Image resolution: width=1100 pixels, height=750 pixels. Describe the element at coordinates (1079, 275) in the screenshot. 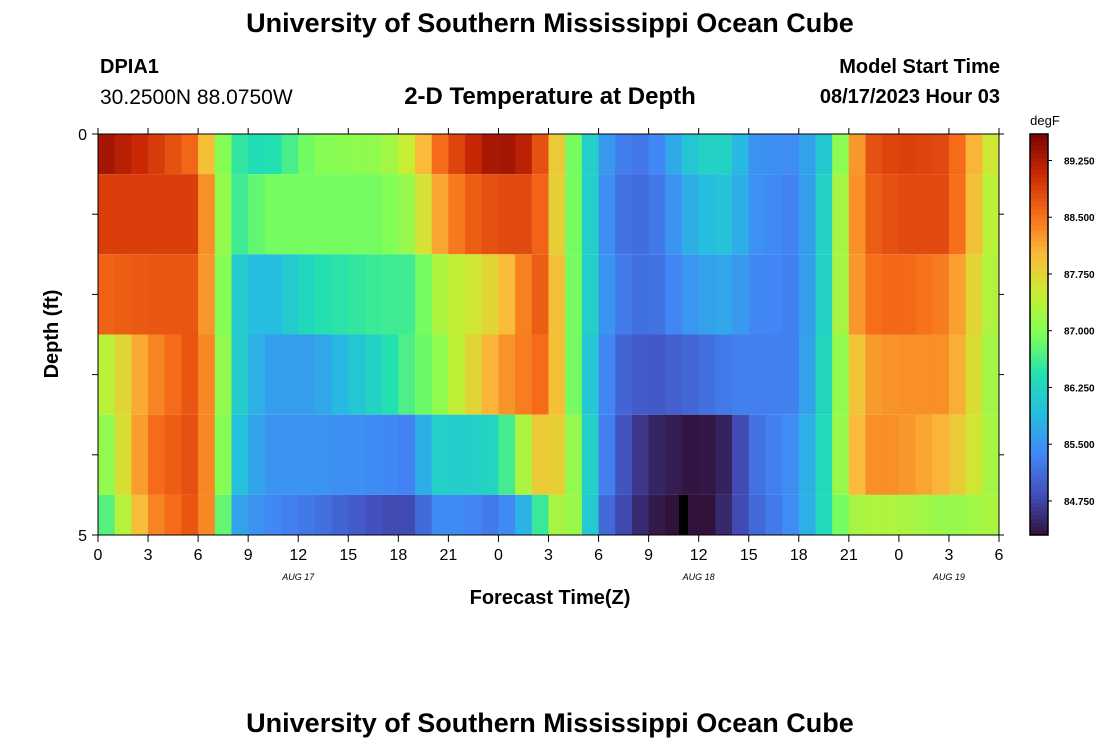

I see `colorbar-tick-label: 87.750` at that location.